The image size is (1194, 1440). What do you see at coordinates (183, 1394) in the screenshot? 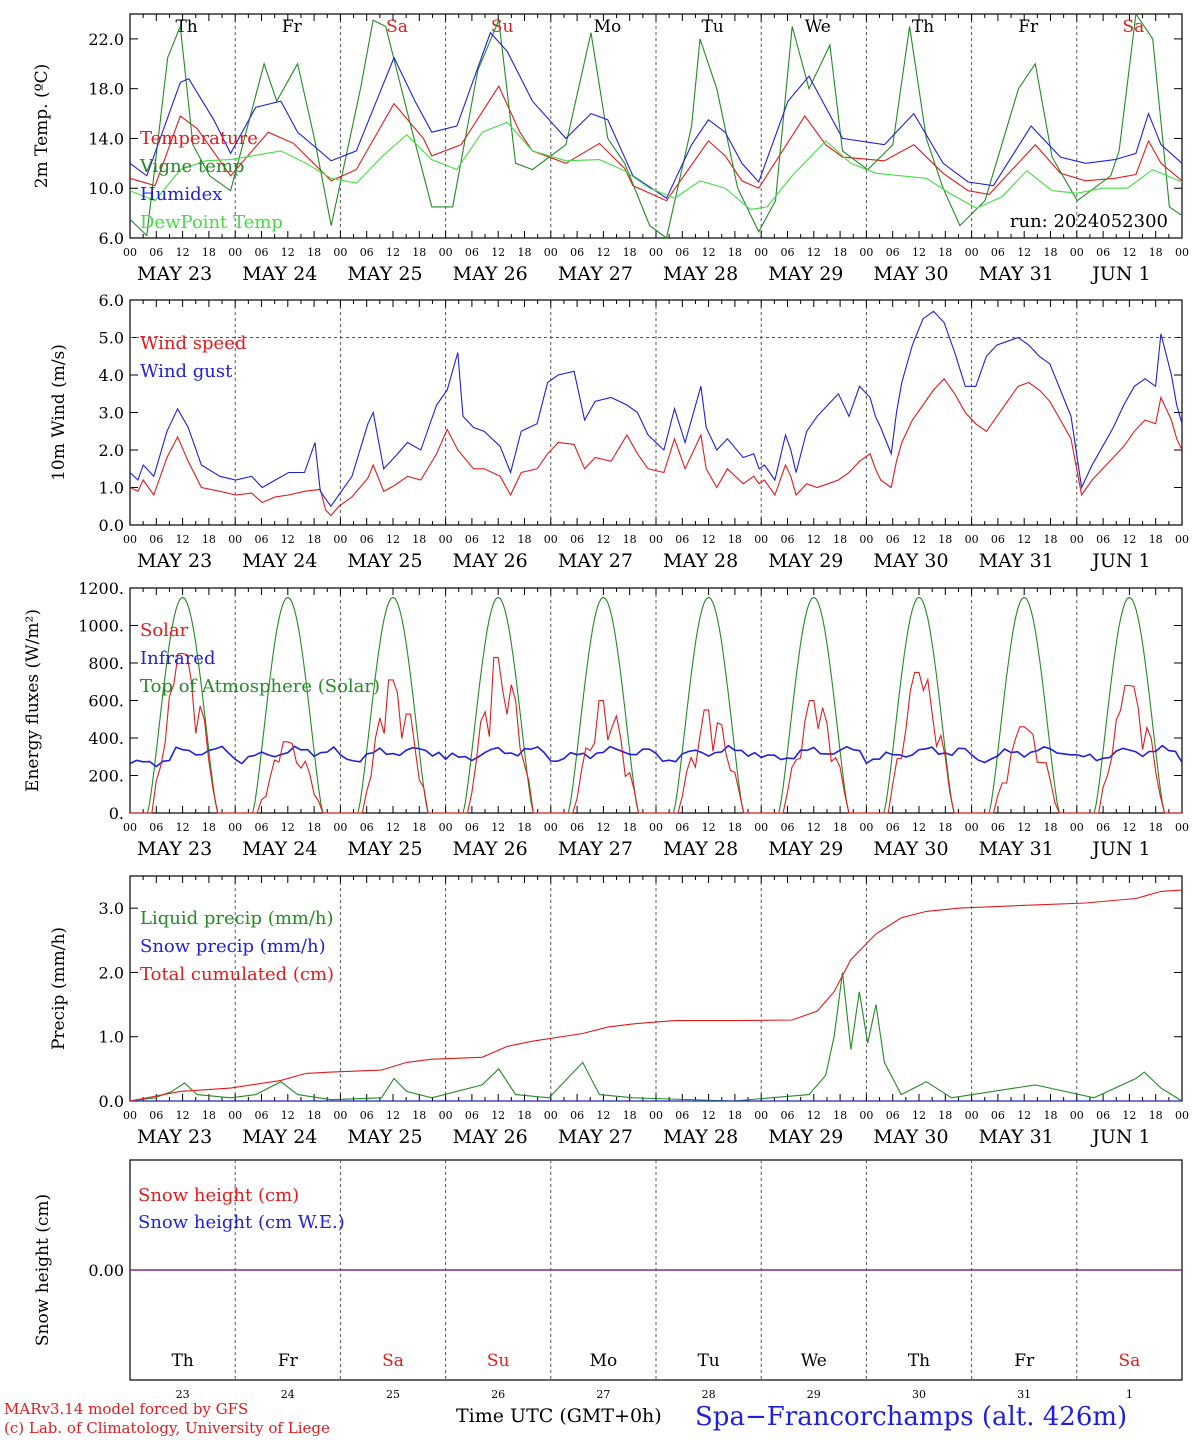
I see `day-number: 23` at bounding box center [183, 1394].